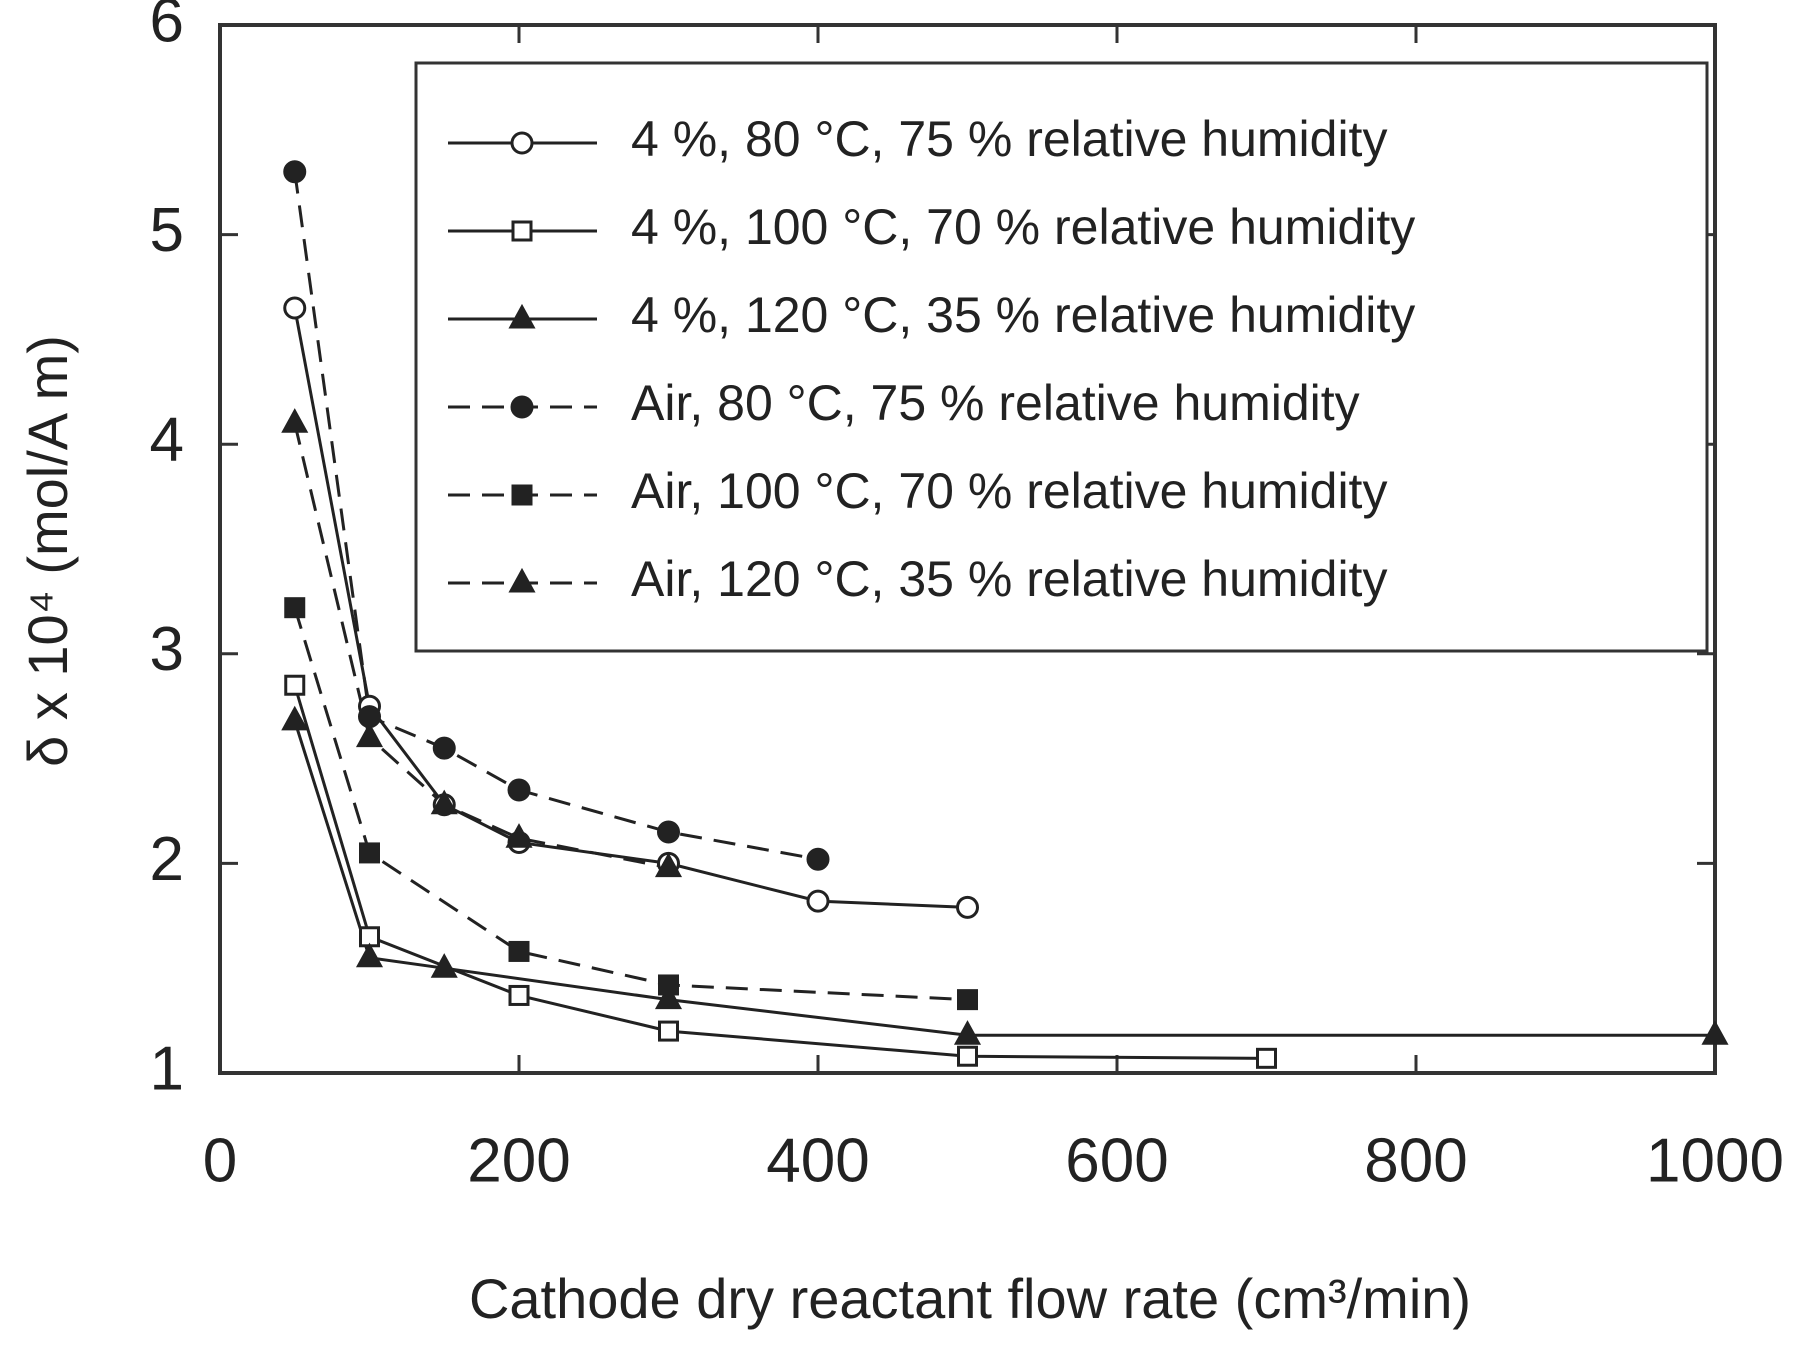  What do you see at coordinates (167, 649) in the screenshot?
I see `y-tick-label: 3` at bounding box center [167, 649].